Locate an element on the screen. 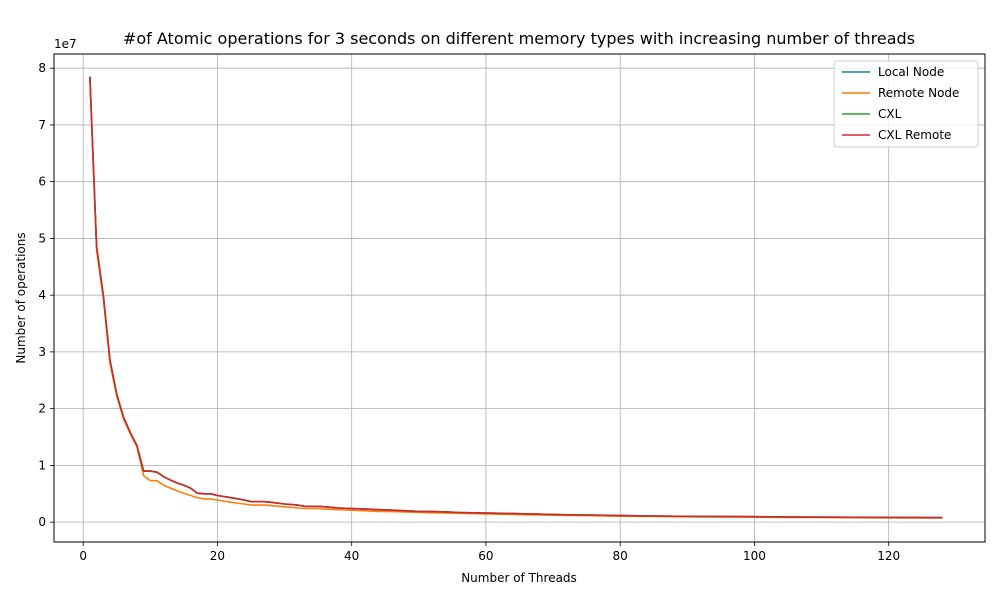 The height and width of the screenshot is (600, 1000). y-offset-label: 1e7 is located at coordinates (65, 44).